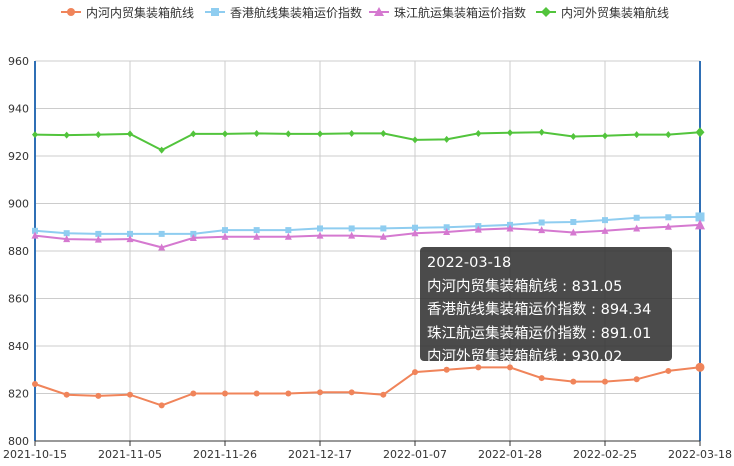 This screenshot has height=466, width=734. What do you see at coordinates (215, 12) in the screenshot?
I see `legend-square-marker-icon` at bounding box center [215, 12].